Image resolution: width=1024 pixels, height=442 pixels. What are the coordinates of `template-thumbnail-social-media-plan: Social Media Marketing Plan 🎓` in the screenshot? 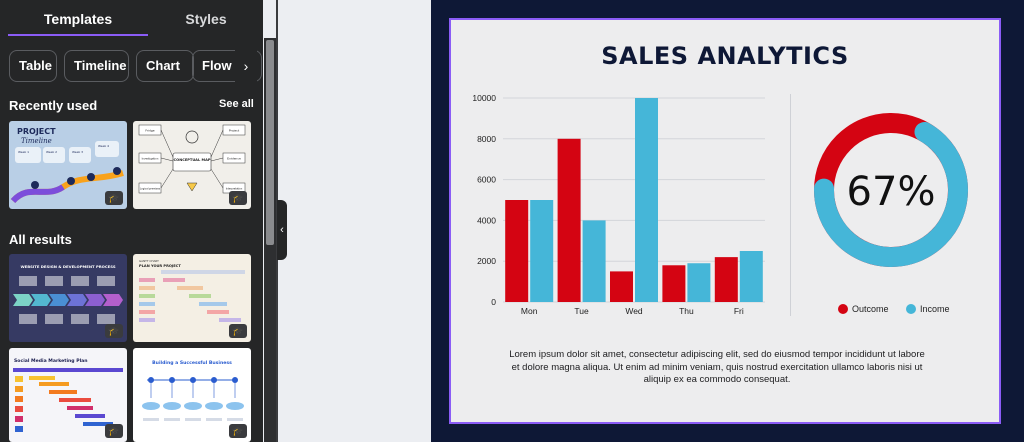 It's located at (68, 395).